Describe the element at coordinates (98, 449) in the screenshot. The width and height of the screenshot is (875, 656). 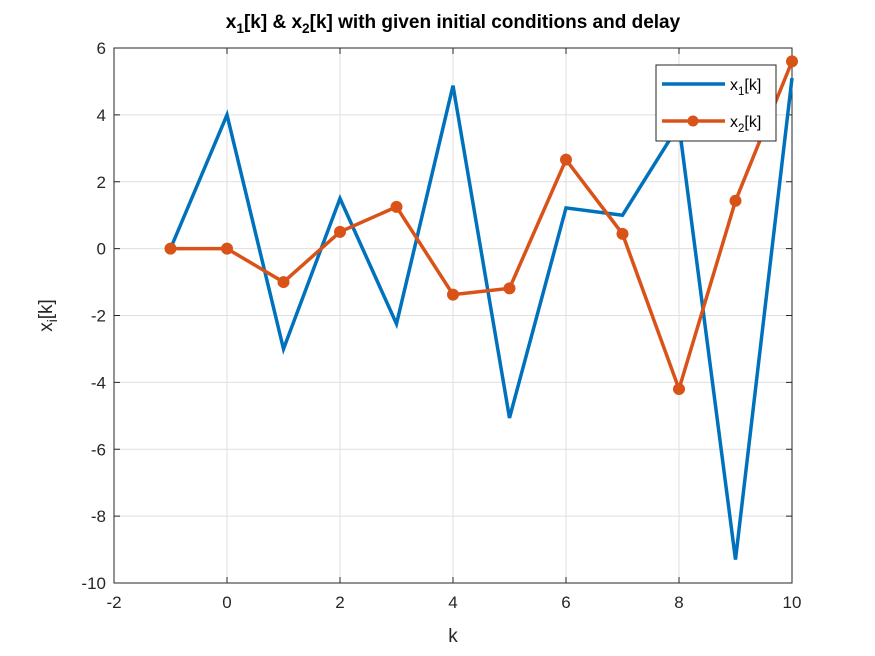
I see `y-tick-label: -6` at that location.